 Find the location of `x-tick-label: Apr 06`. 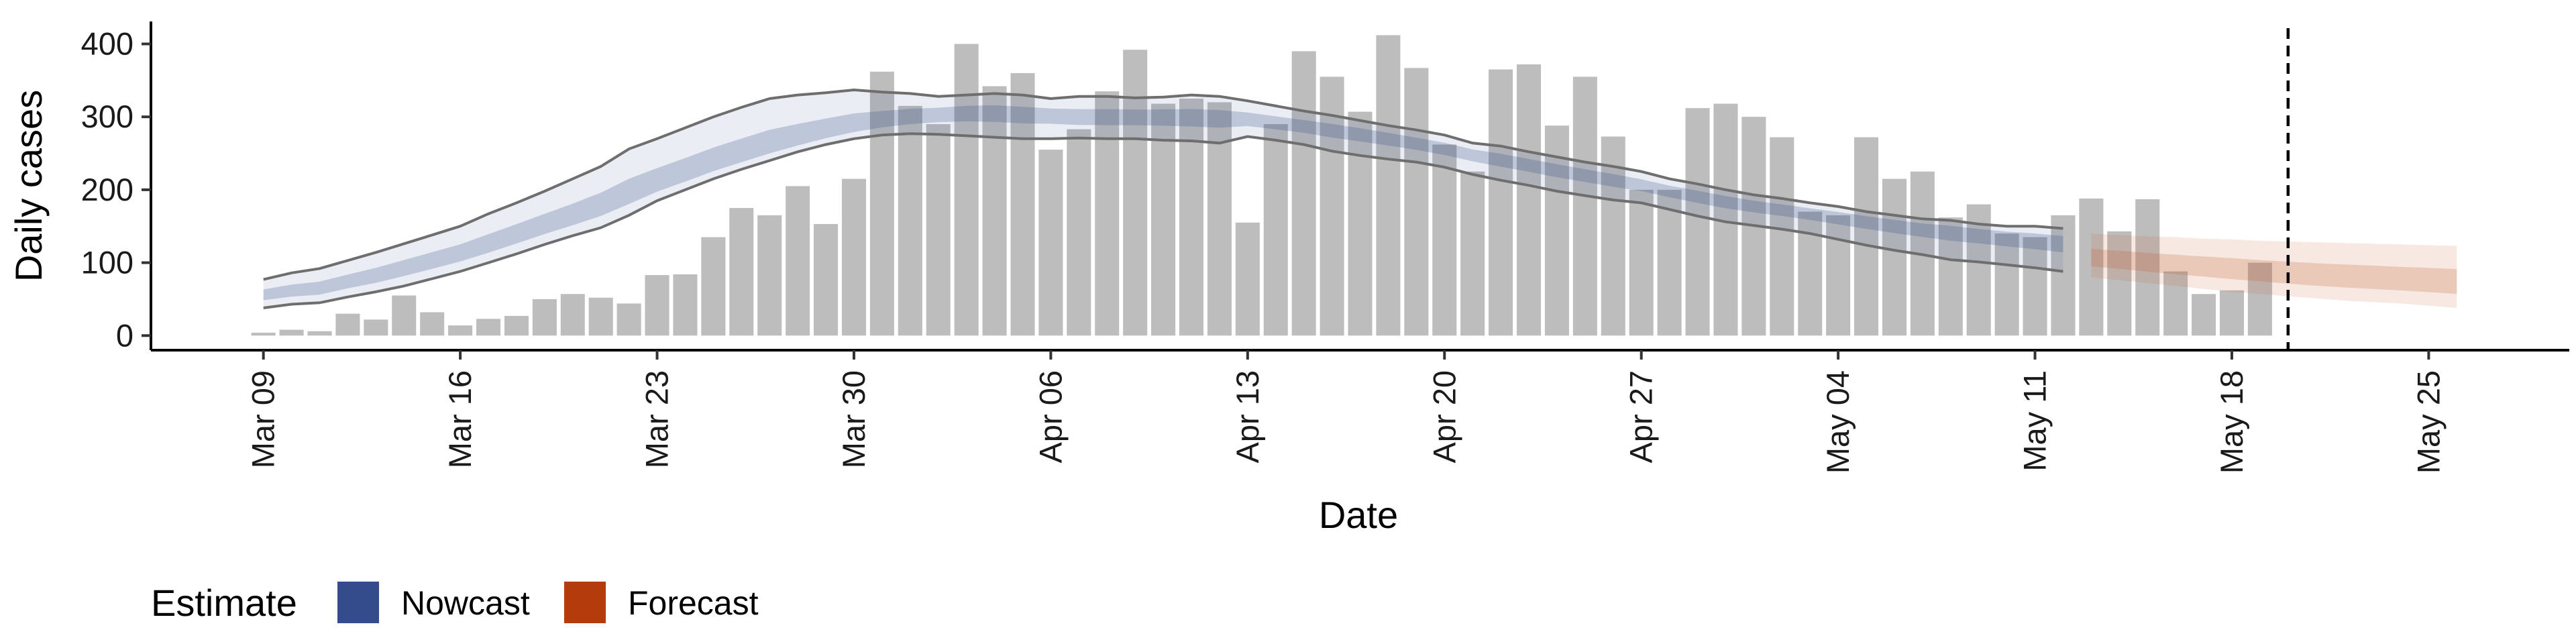

x-tick-label: Apr 06 is located at coordinates (1050, 416).